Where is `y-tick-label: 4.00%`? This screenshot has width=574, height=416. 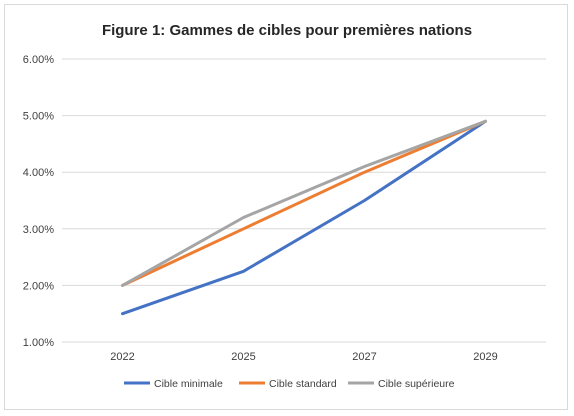
y-tick-label: 4.00% is located at coordinates (38, 173).